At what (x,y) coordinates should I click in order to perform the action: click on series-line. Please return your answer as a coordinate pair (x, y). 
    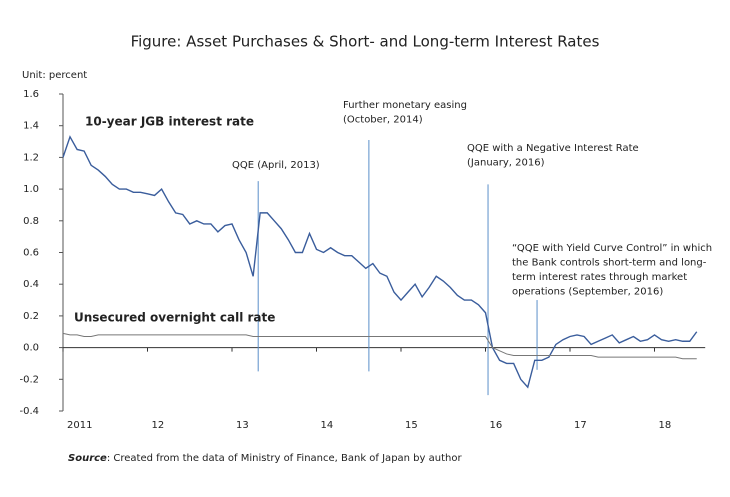
    Looking at the image, I should click on (379, 346).